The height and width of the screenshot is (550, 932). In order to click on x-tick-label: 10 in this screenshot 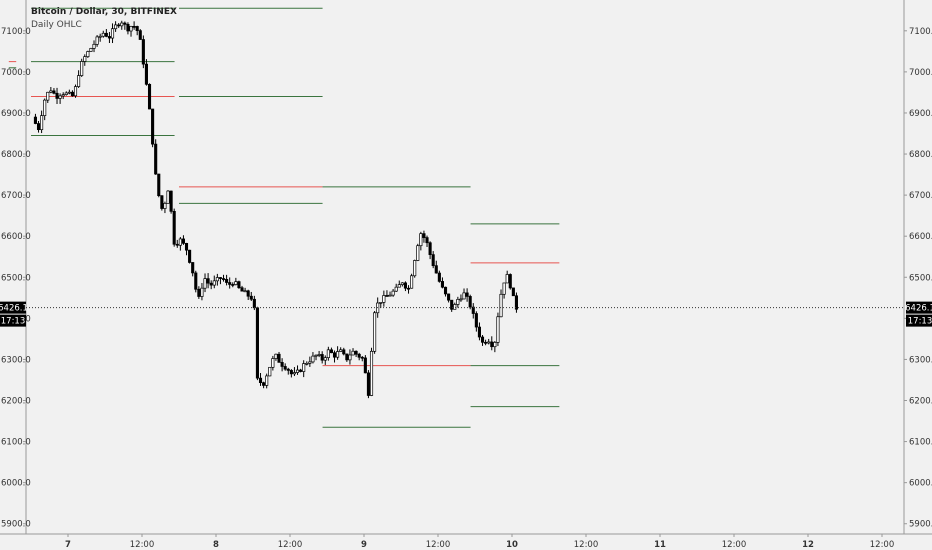, I will do `click(512, 545)`.